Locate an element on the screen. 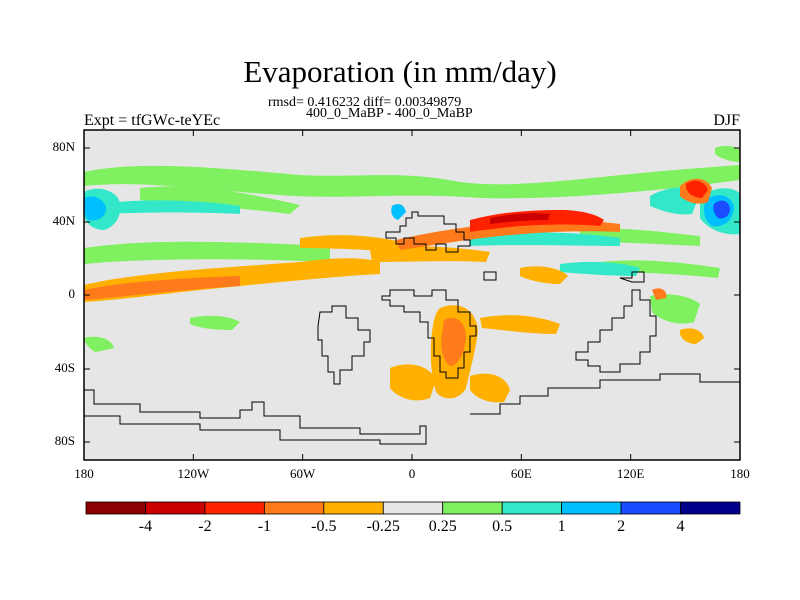 Image resolution: width=800 pixels, height=600 pixels. colorbar-label: 0.5 is located at coordinates (502, 526).